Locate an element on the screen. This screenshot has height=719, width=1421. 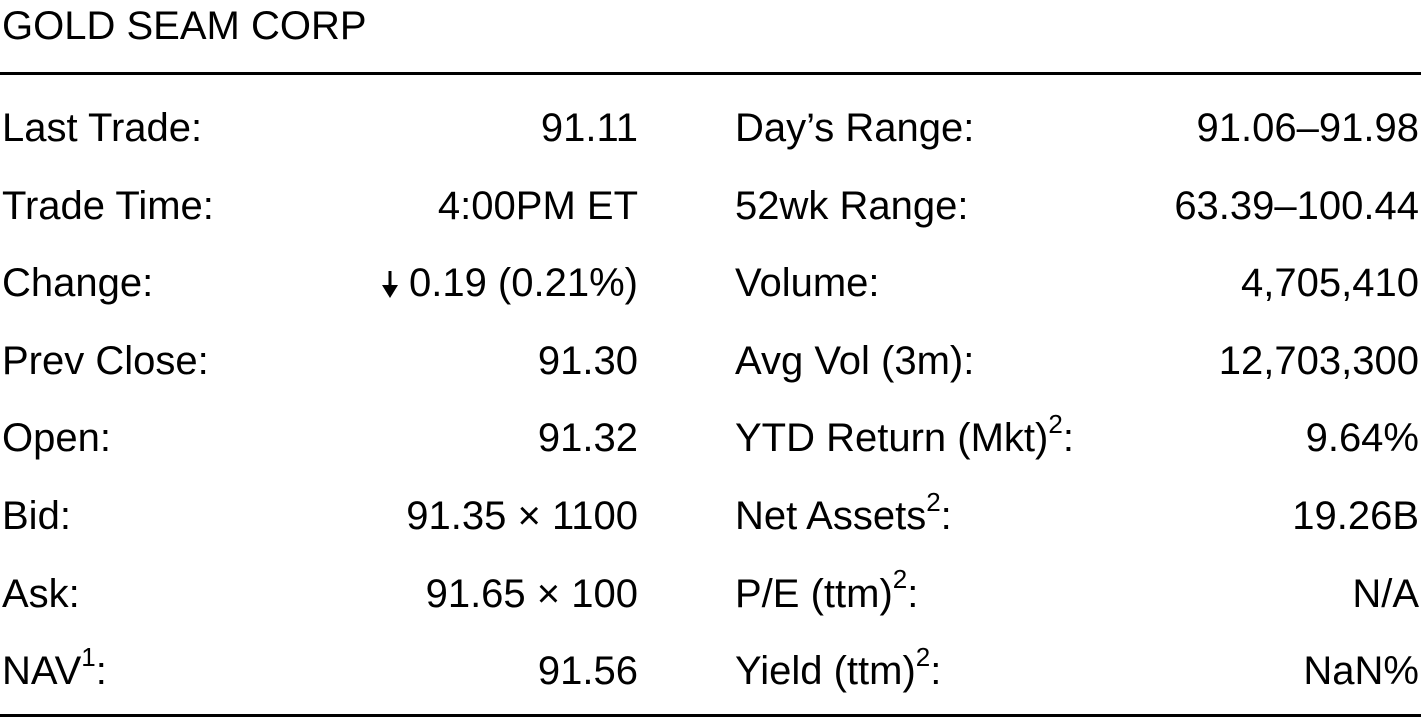
field-label: Net Assets2: is located at coordinates (843, 513).